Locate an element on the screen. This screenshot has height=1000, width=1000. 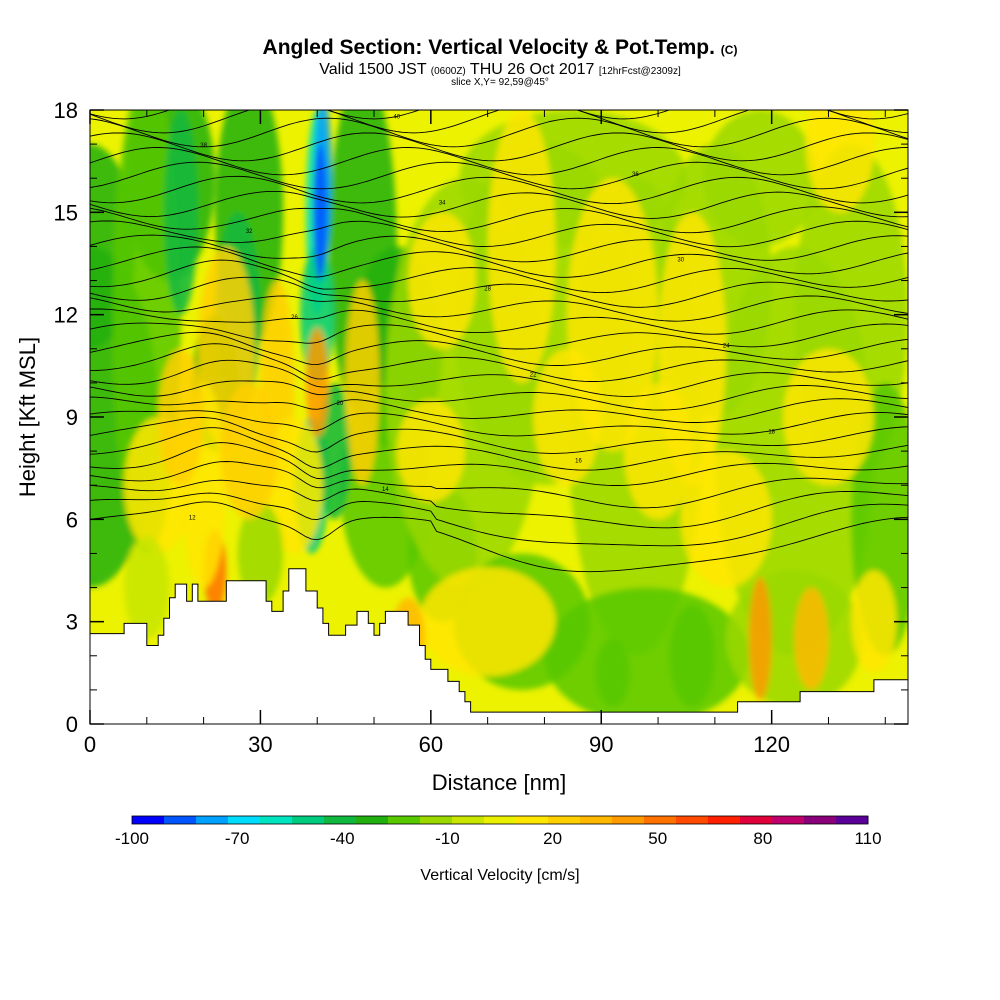
isentrope-label: 32 is located at coordinates (249, 232).